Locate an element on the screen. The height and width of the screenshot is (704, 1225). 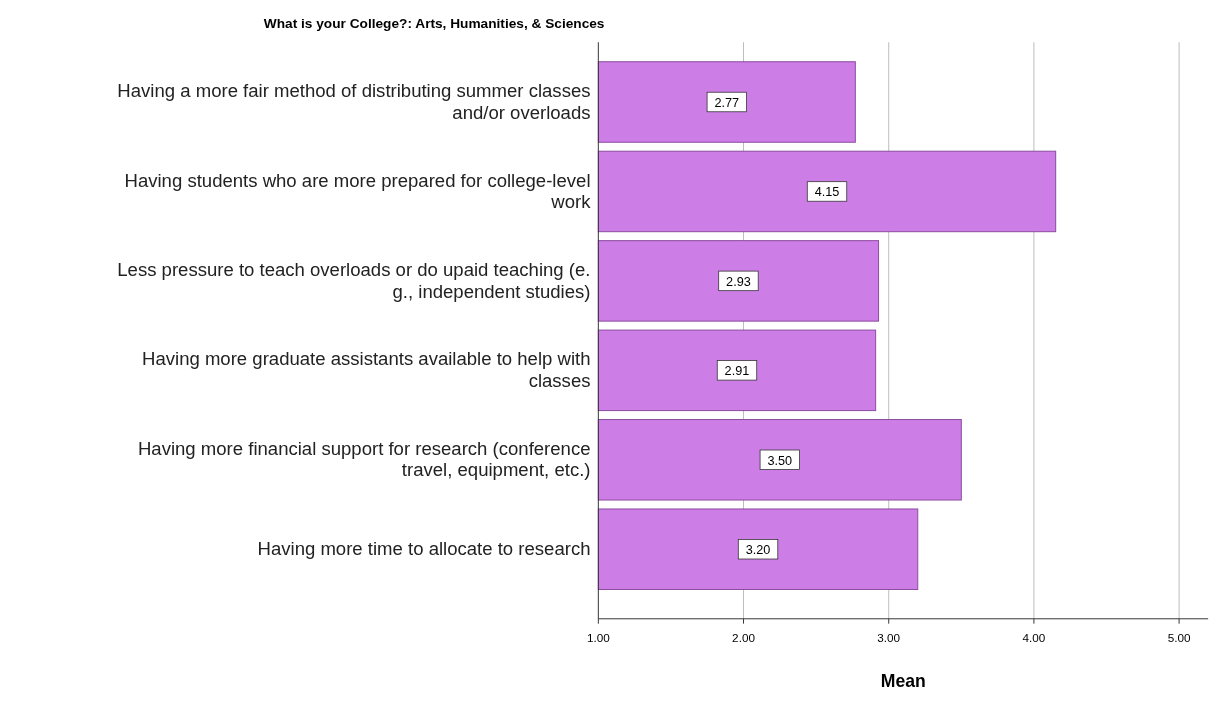
data-label: 2.77 is located at coordinates (727, 102).